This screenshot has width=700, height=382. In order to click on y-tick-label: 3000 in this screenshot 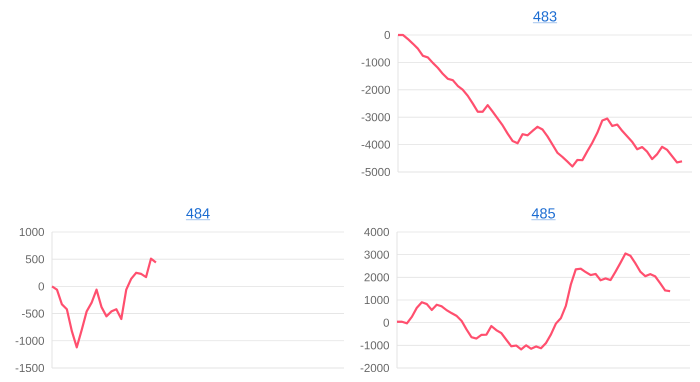, I will do `click(377, 254)`.